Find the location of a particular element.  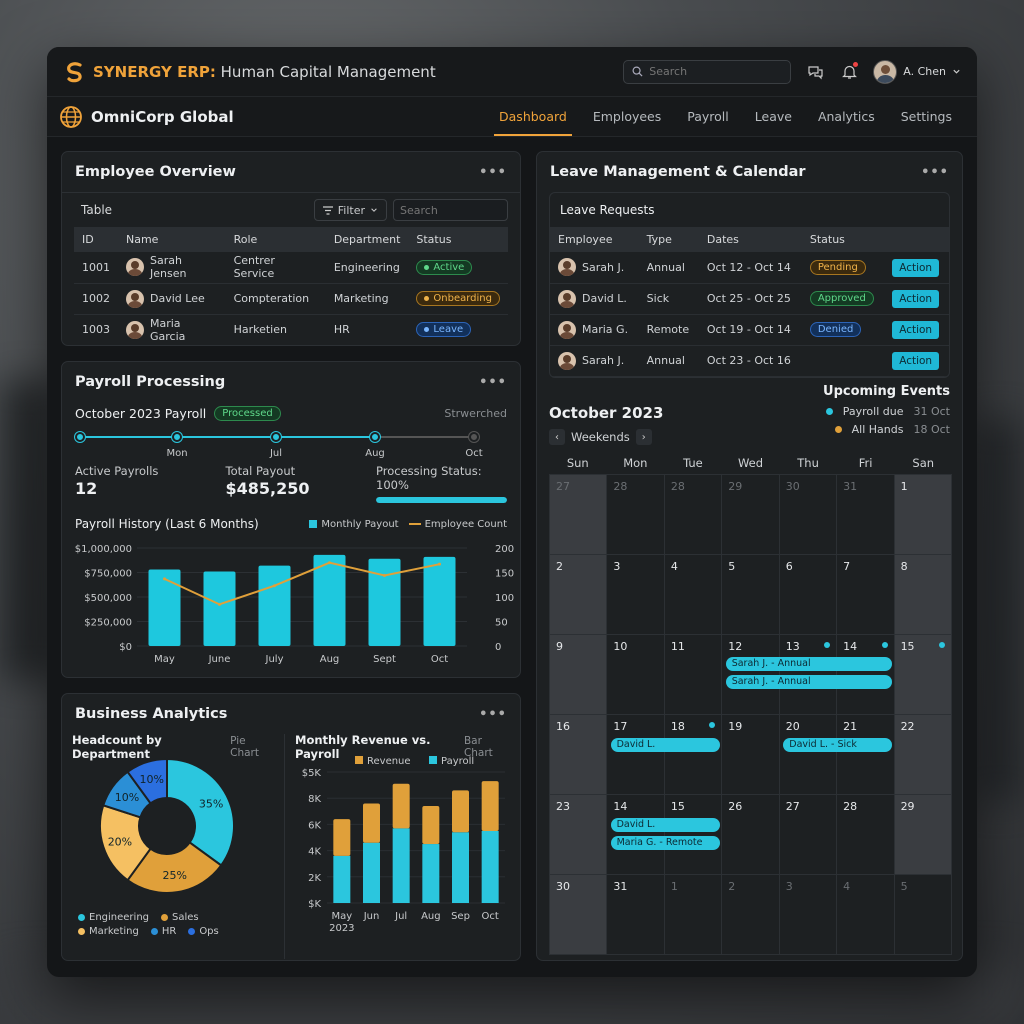

table-row: 1003 Maria Garcia Harketien HR Leave is located at coordinates (291, 329).